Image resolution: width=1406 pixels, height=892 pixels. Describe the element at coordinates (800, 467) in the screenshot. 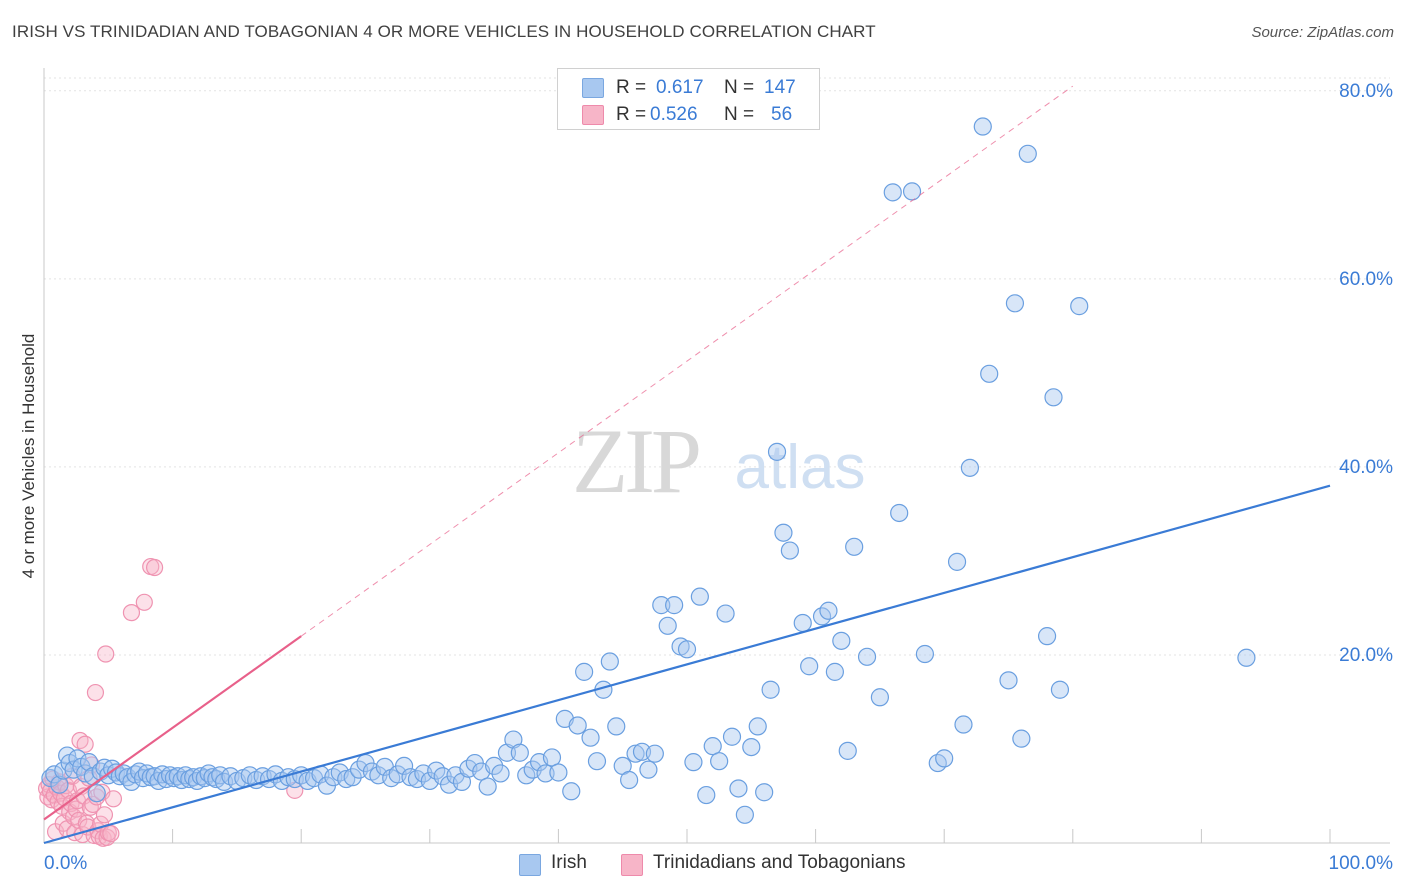

I see `watermark-atlas: atlas` at that location.